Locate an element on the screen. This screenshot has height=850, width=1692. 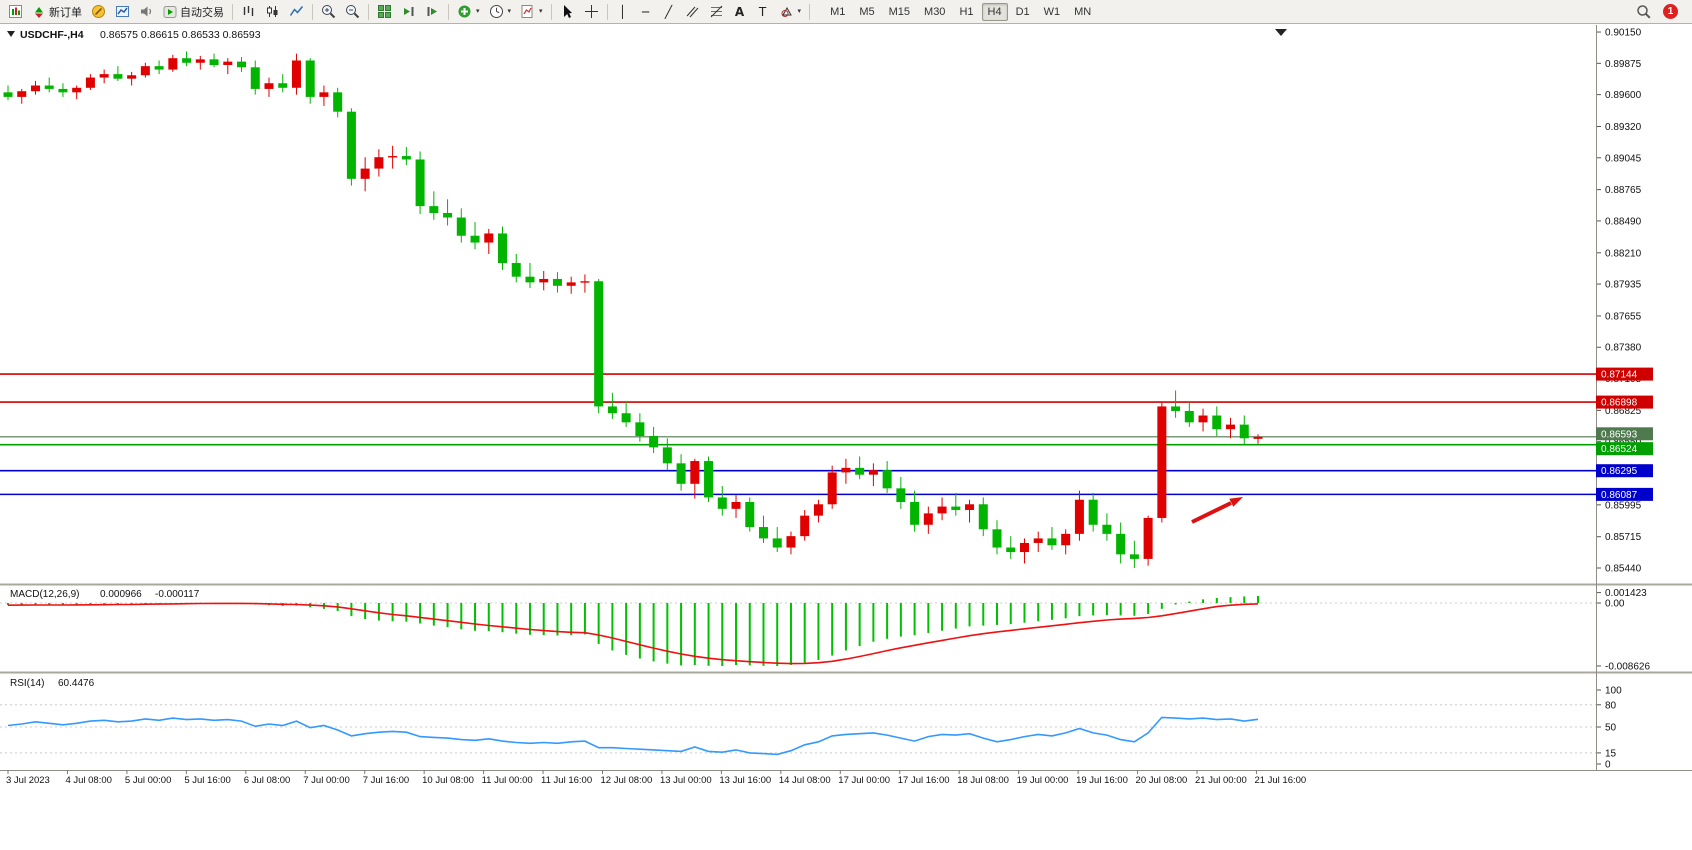
trendline-tool-button: ╱ is located at coordinates (669, 12).